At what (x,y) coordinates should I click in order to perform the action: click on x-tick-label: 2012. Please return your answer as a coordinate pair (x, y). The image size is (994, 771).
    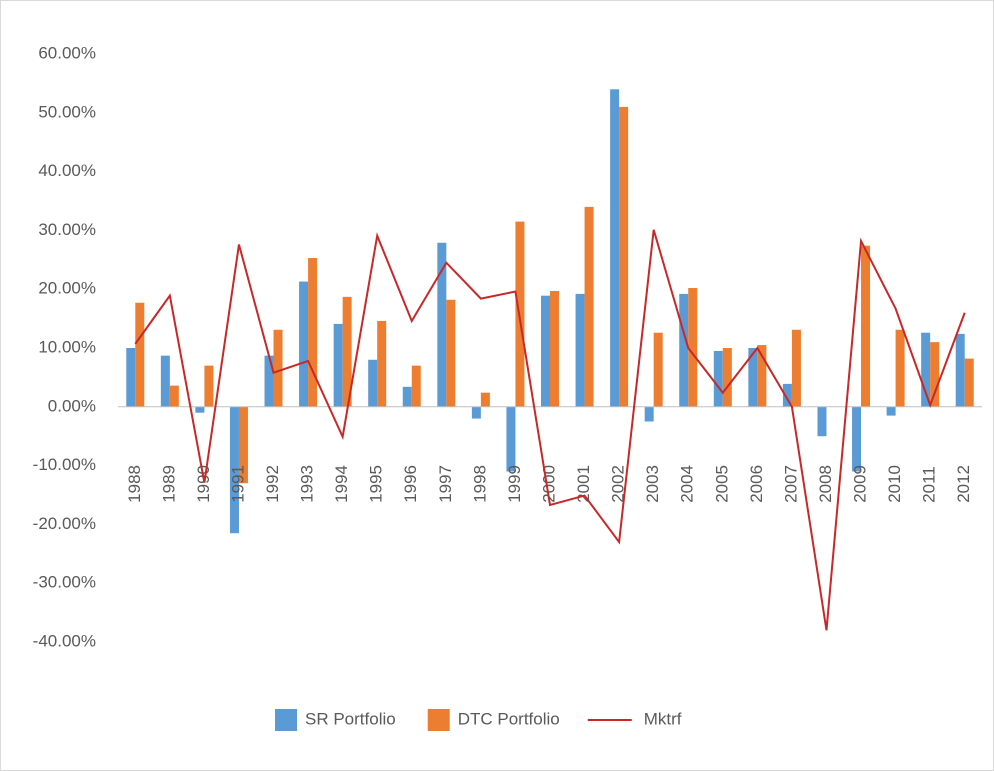
    Looking at the image, I should click on (963, 484).